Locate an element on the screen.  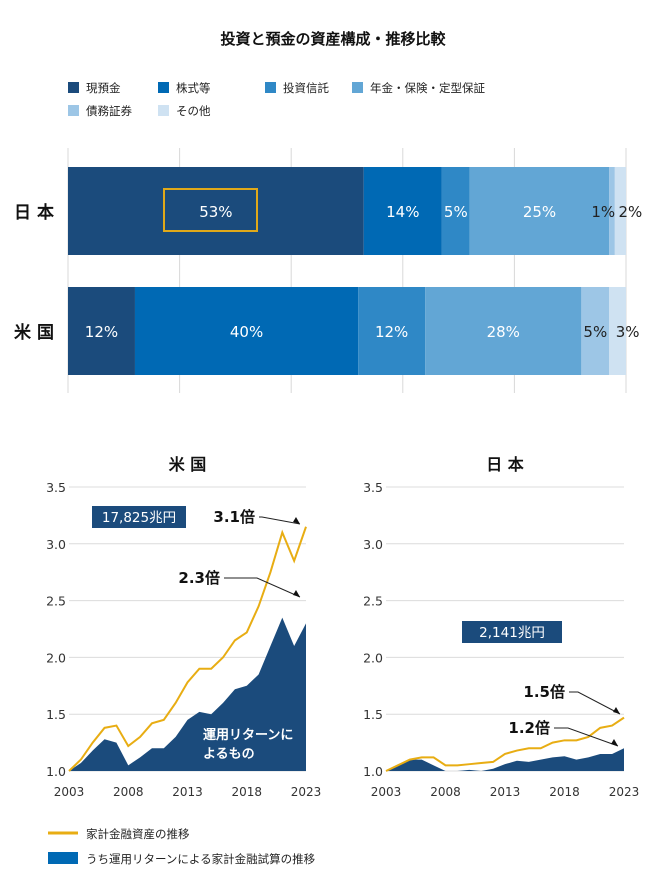
data-label: 40% is located at coordinates (246, 332).